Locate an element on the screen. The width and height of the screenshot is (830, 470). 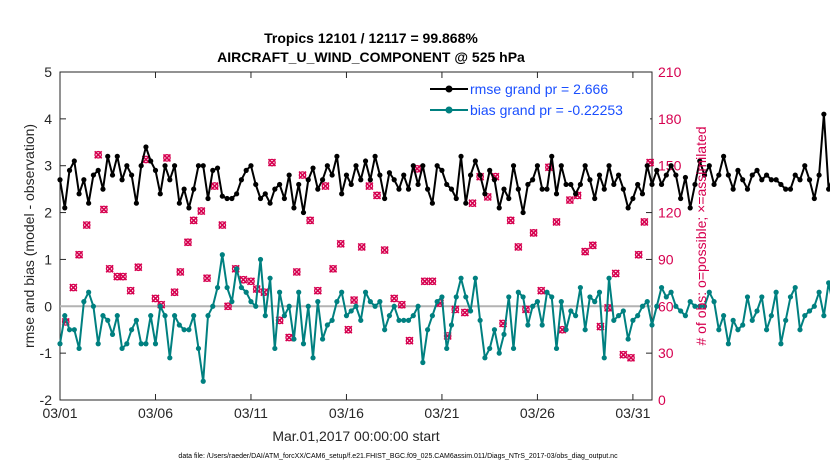
y-right-tick-label: 0 is located at coordinates (662, 400).